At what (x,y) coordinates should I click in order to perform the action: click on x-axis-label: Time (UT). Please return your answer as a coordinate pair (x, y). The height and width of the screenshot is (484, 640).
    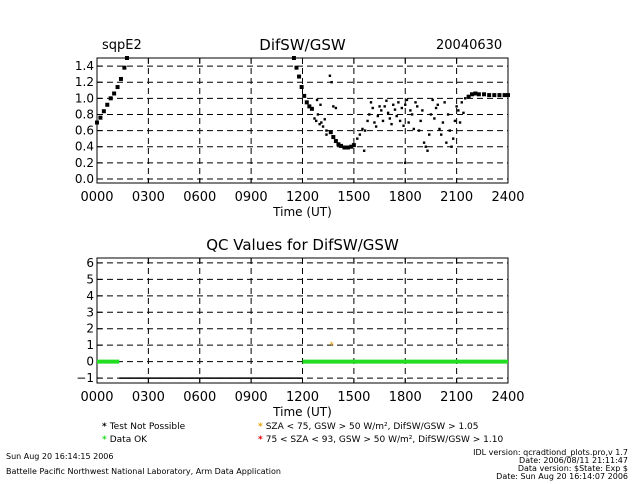
    Looking at the image, I should click on (302, 412).